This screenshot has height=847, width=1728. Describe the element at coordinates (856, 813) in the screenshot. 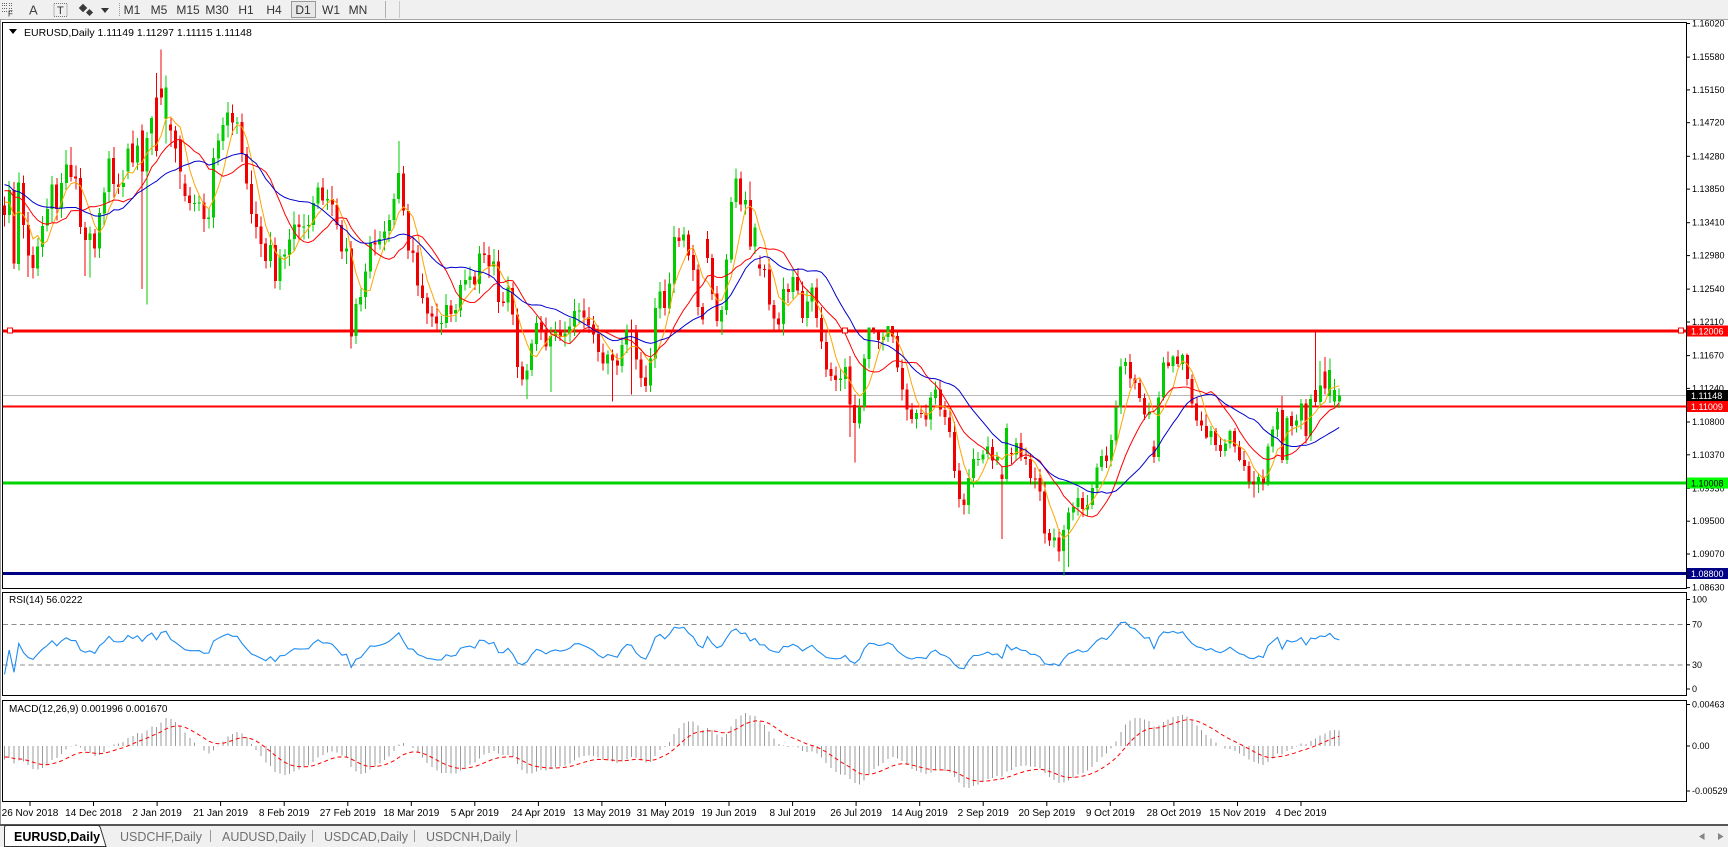

I see `svg-text: 26 Jul 2019` at that location.